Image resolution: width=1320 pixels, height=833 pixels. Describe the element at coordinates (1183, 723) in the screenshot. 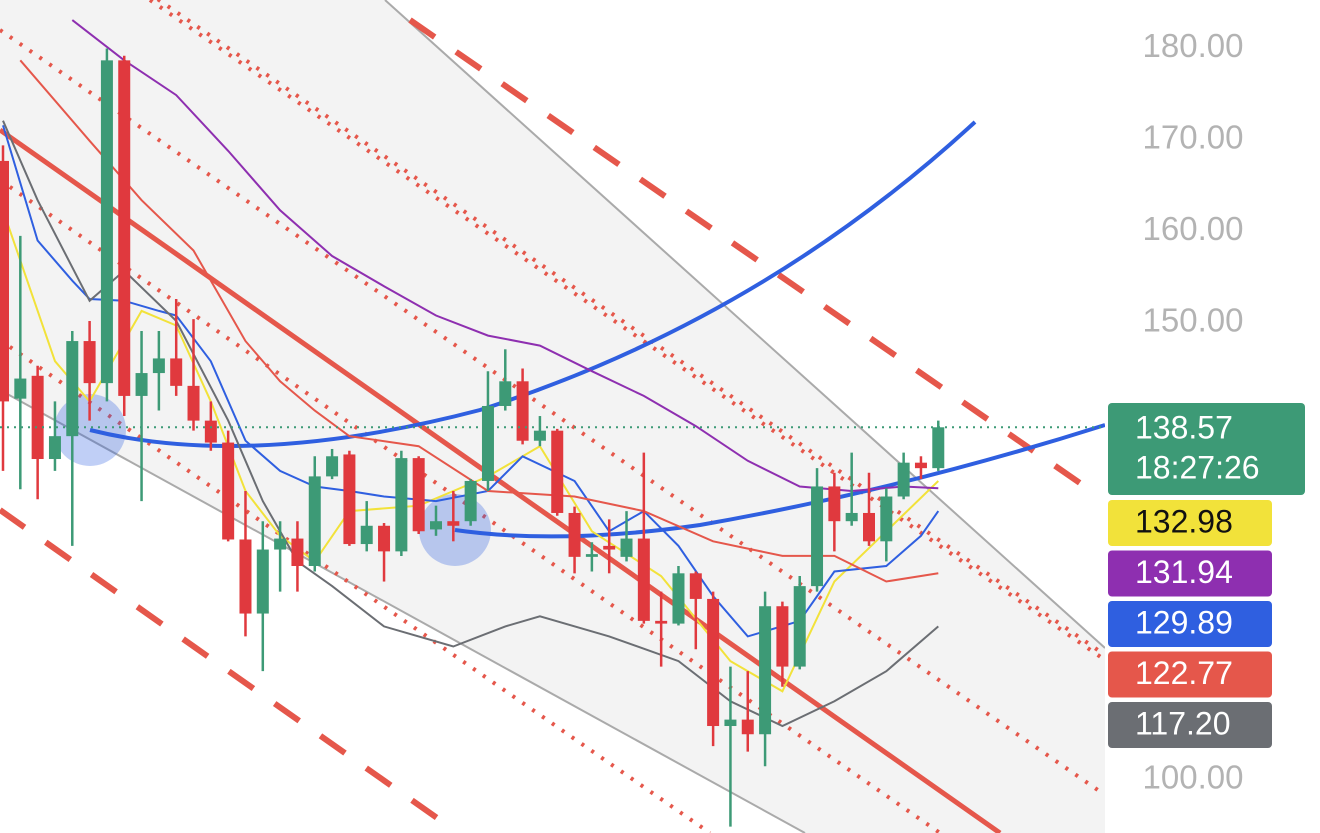

I see `indicator-tag-label: 117.20` at that location.